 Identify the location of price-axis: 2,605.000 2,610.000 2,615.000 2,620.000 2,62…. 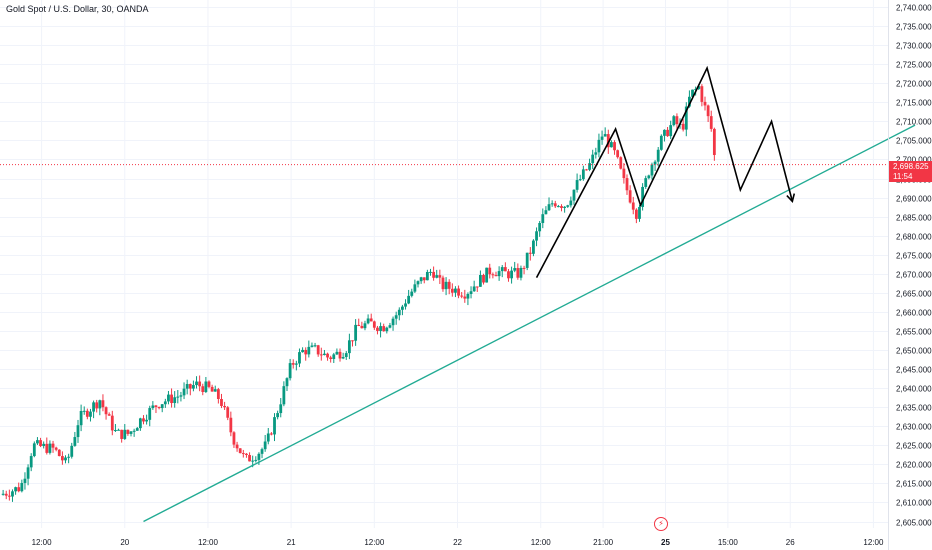
(914, 266).